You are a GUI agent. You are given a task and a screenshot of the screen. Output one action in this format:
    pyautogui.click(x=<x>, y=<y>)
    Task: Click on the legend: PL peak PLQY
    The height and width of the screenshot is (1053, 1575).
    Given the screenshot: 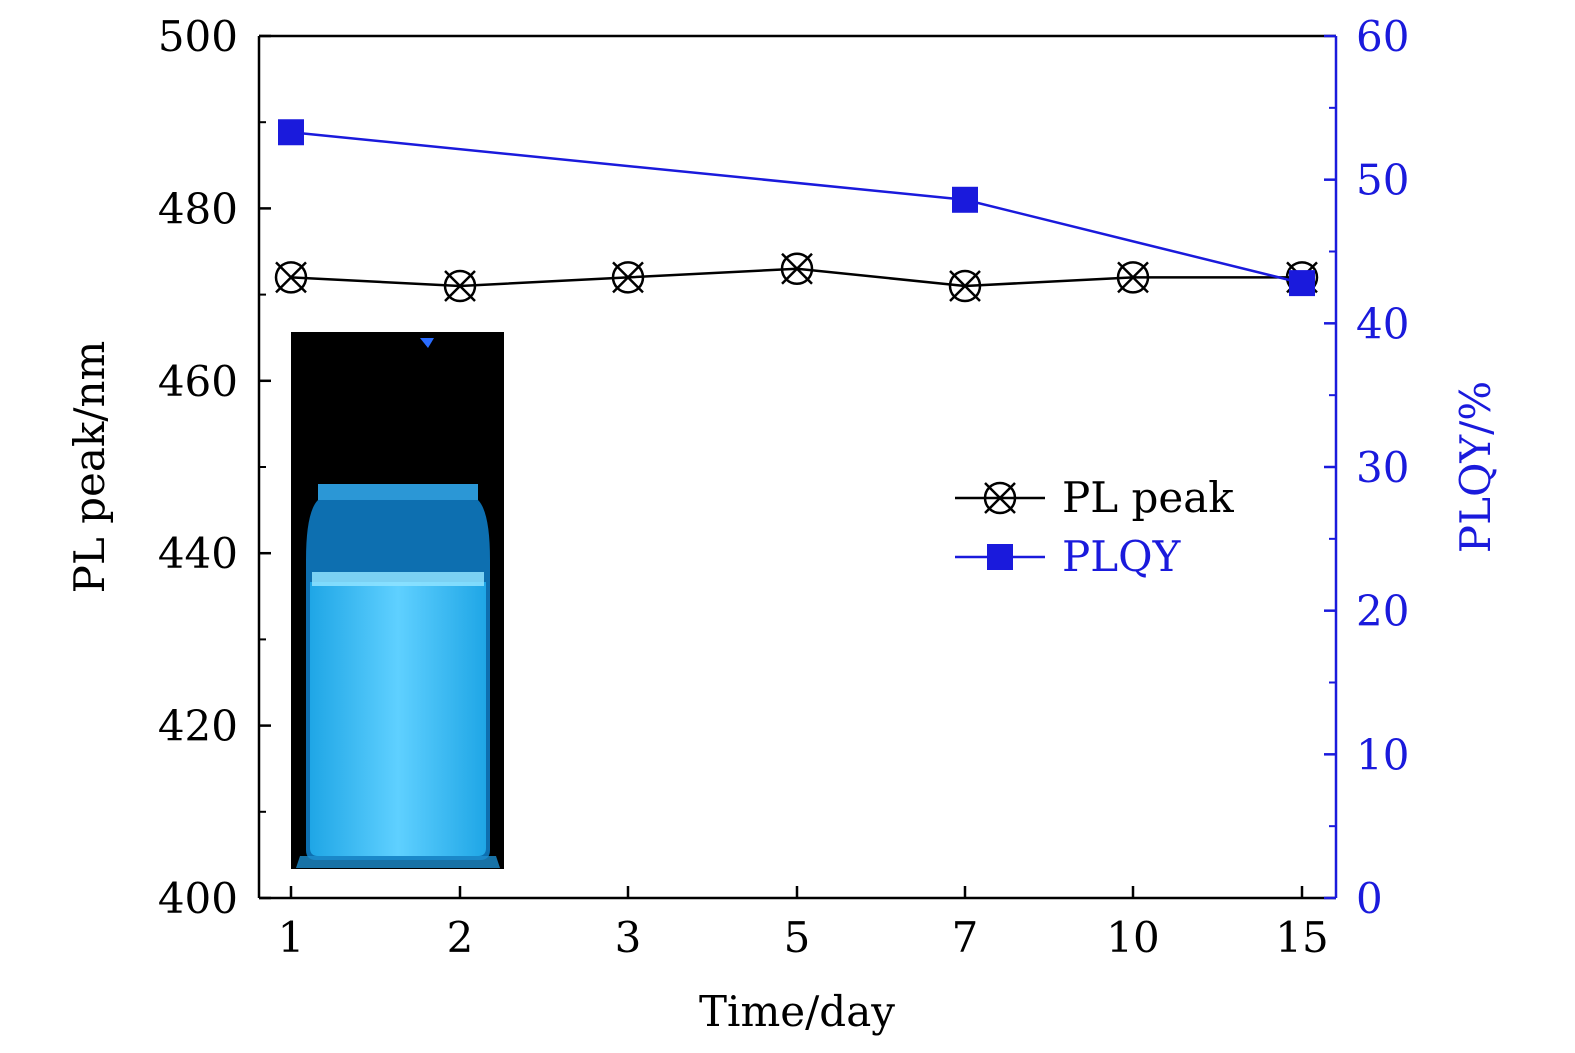 What is the action you would take?
    pyautogui.click(x=1094, y=527)
    